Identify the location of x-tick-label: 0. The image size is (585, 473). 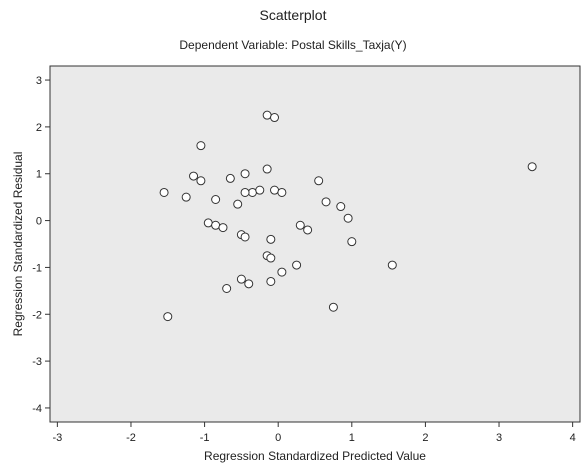
(278, 438).